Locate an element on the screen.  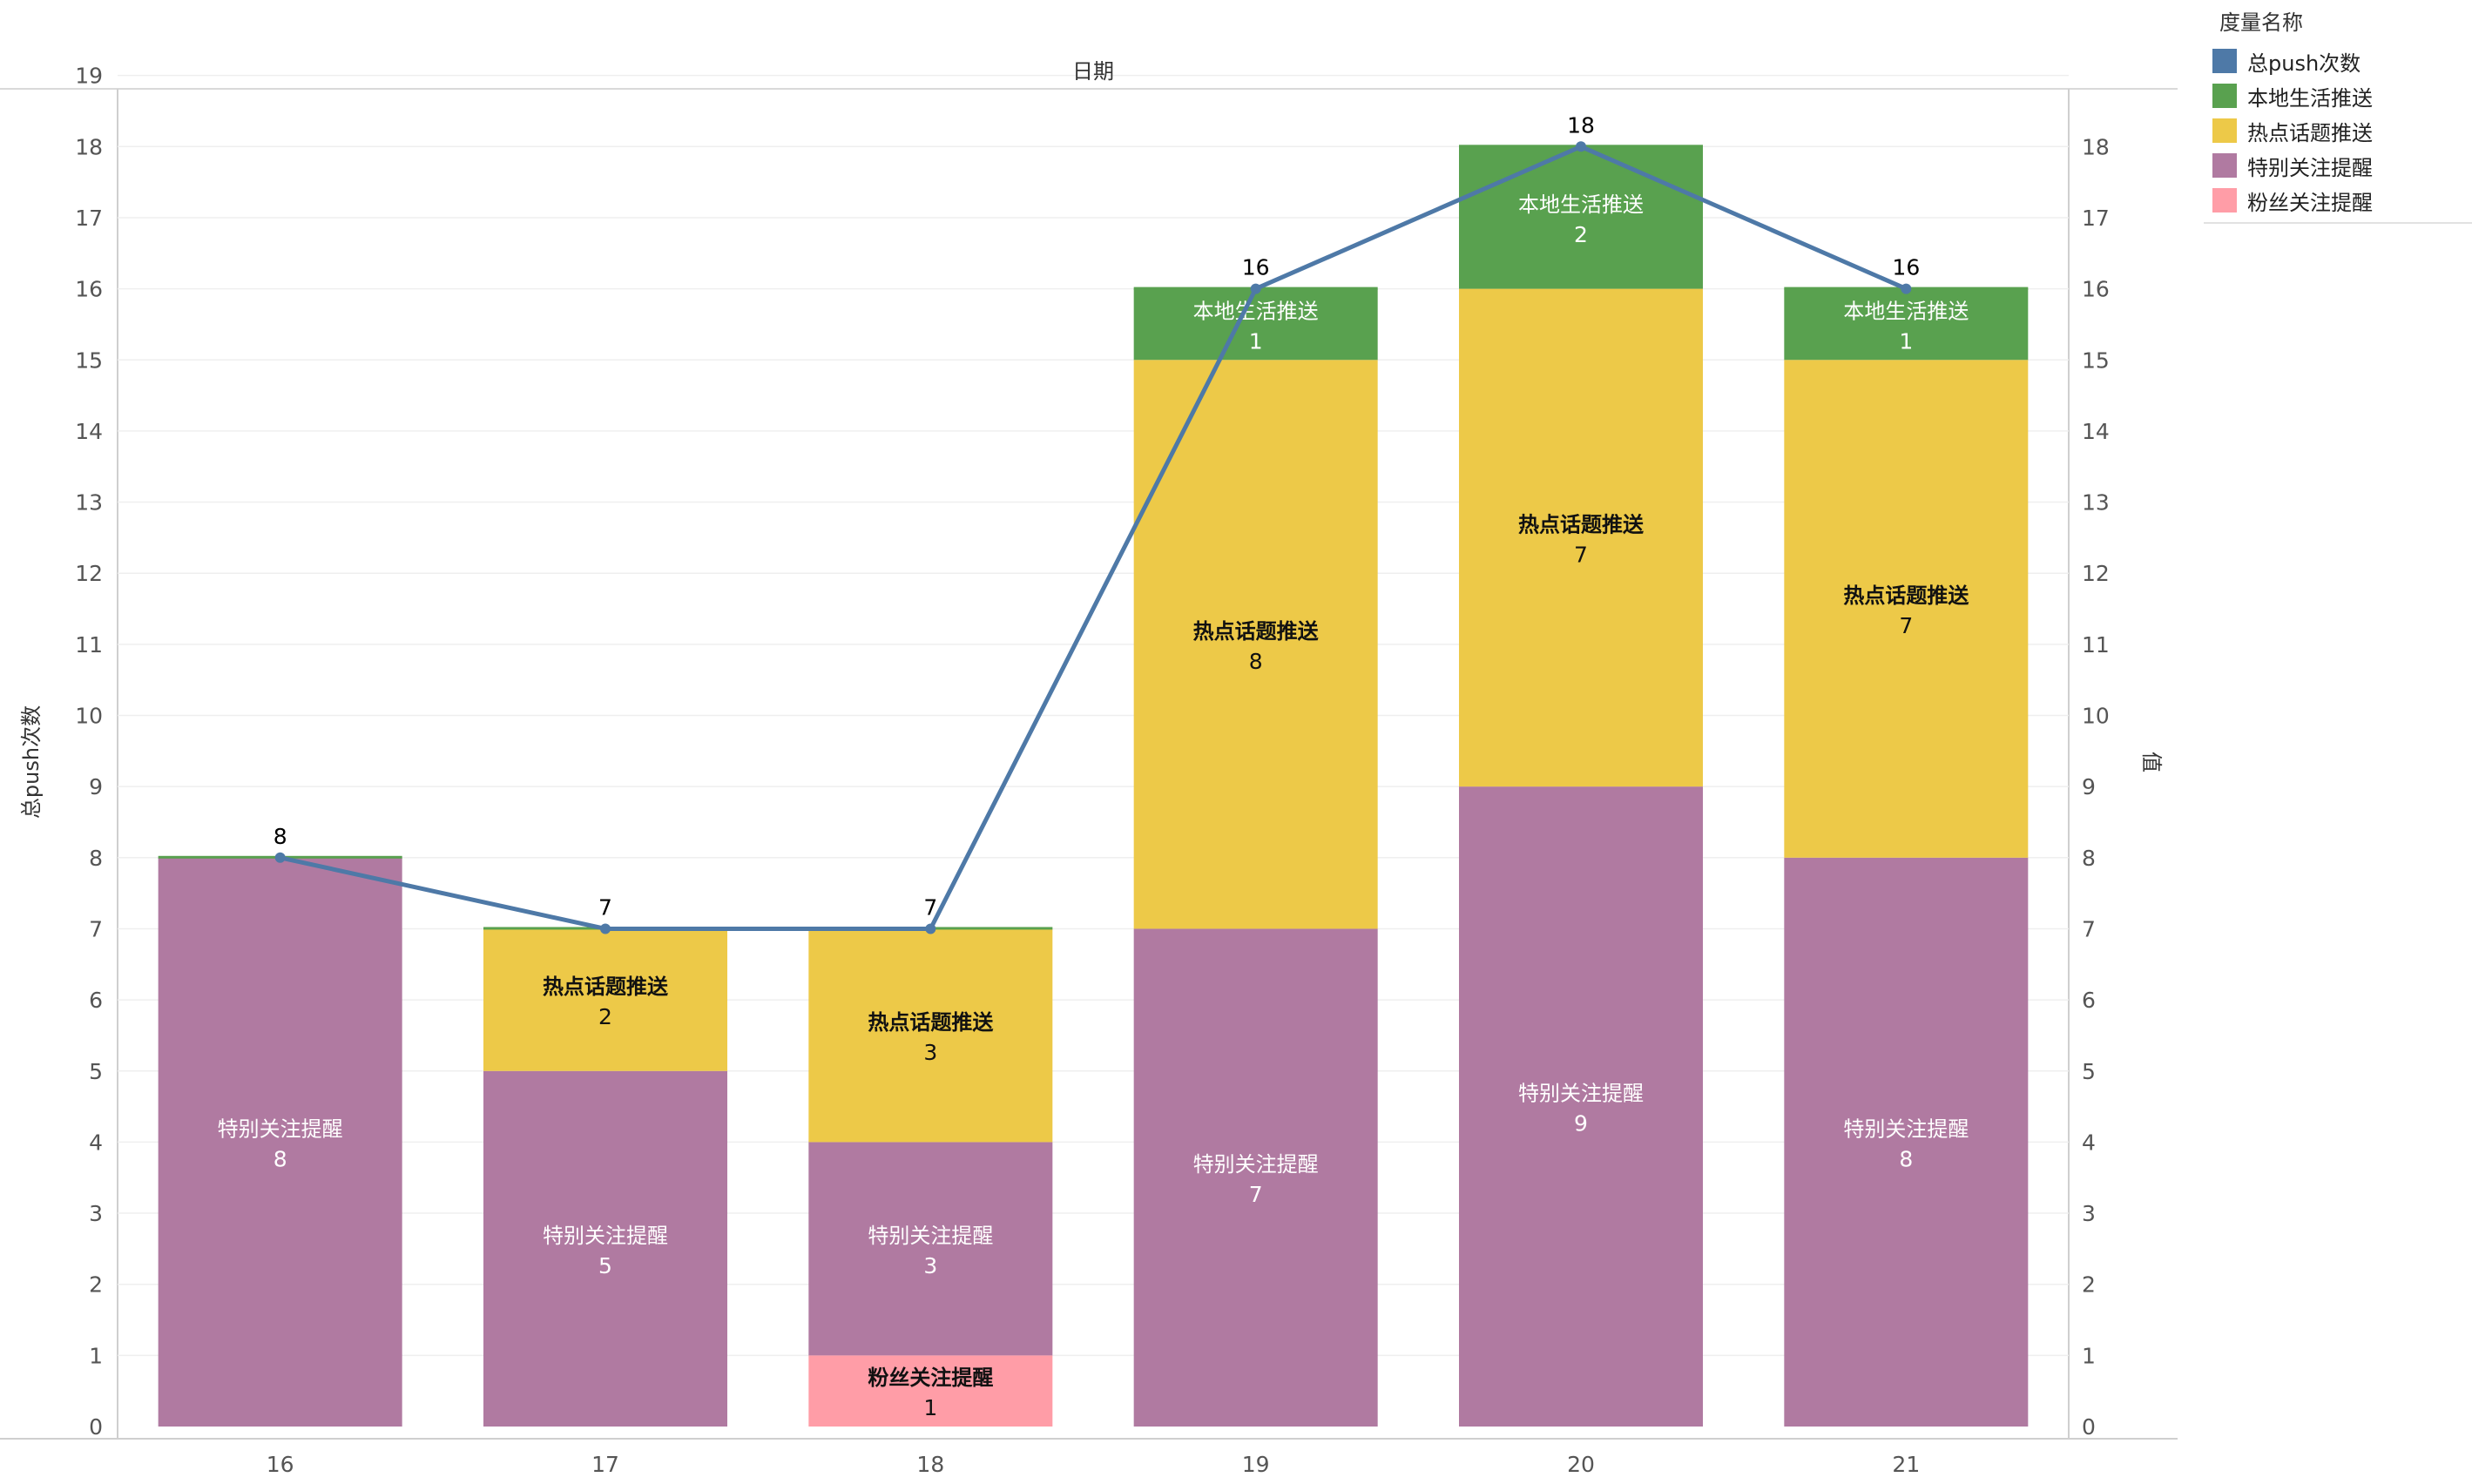
y-tick-label-right: 10 is located at coordinates (2096, 716).